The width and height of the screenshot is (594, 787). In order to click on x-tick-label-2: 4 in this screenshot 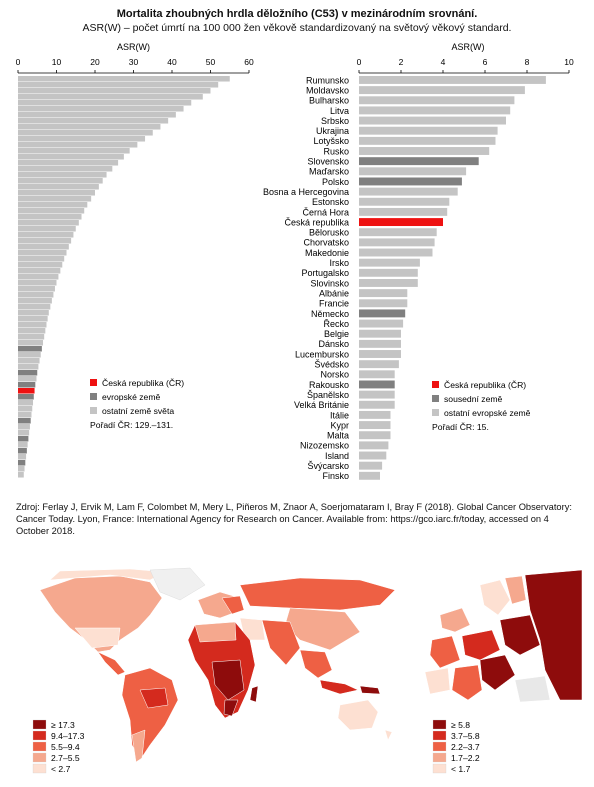, I will do `click(443, 62)`.